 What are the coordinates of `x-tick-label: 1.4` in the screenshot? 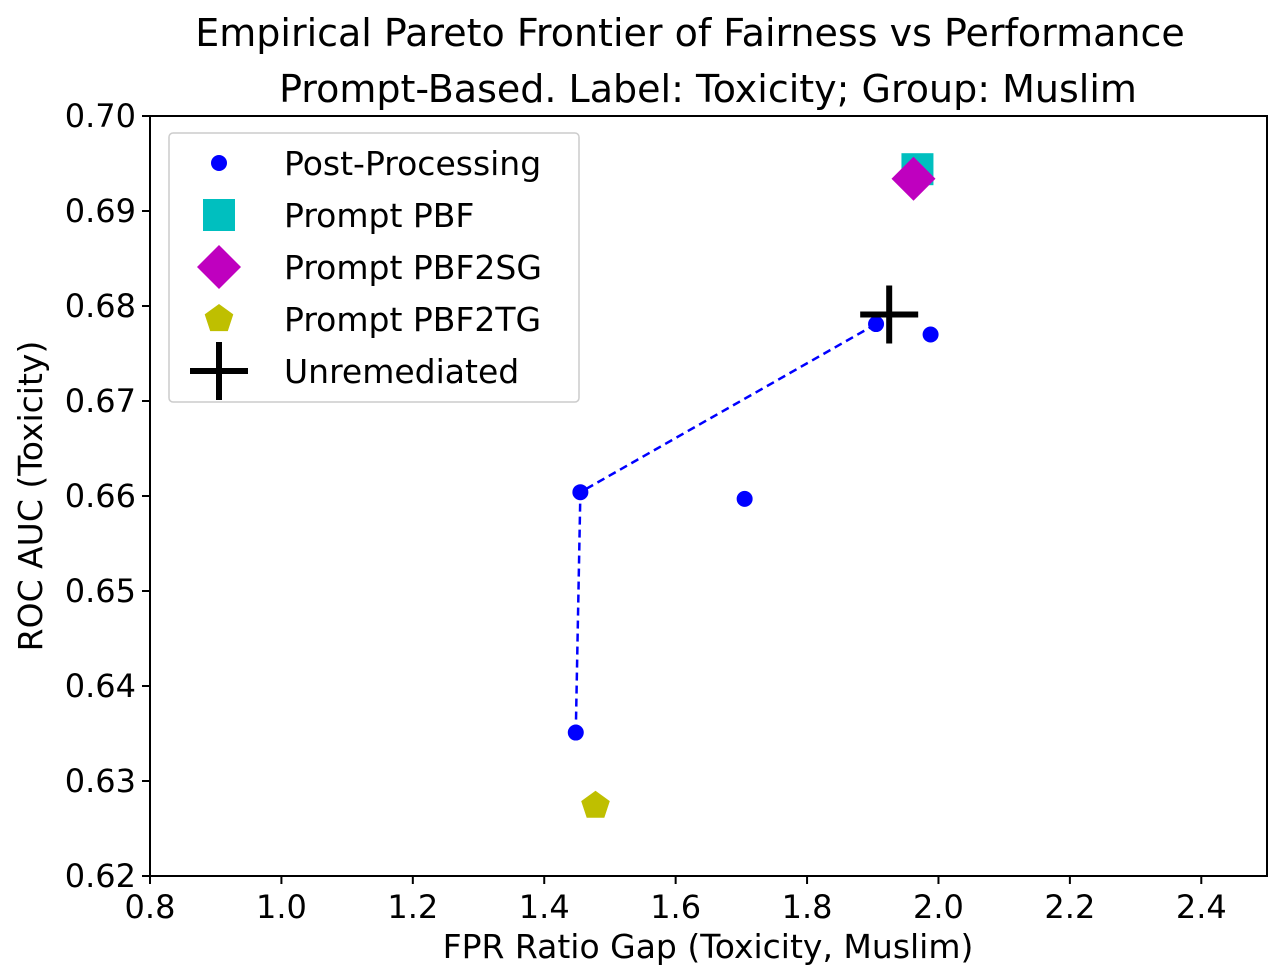 It's located at (544, 907).